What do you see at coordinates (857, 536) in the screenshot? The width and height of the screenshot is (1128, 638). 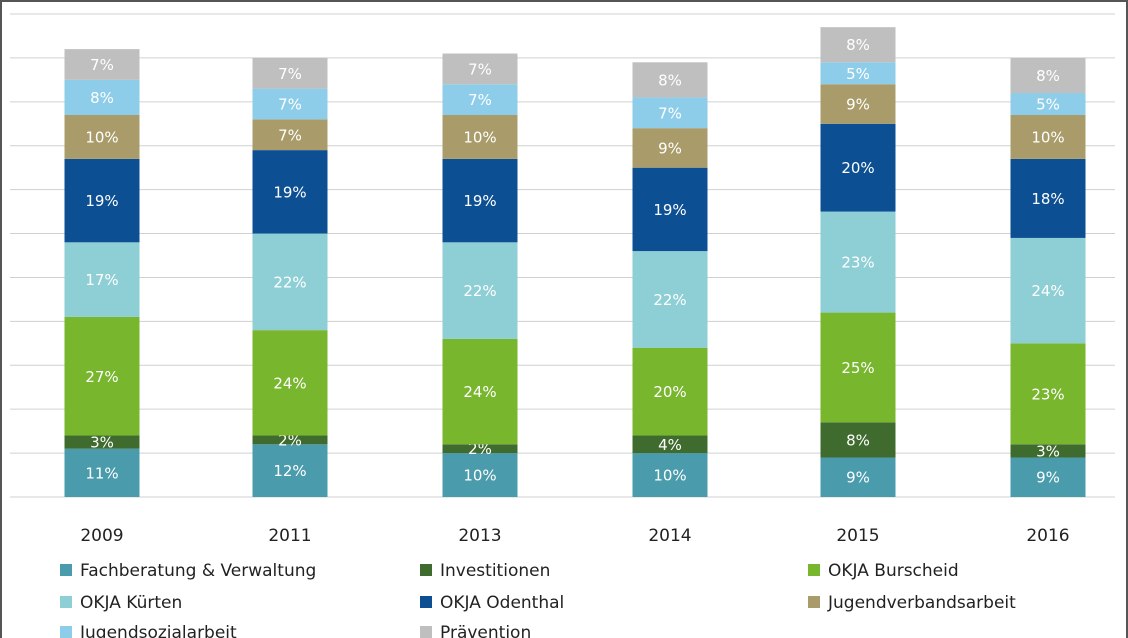 I see `x-tick-label: 2015` at bounding box center [857, 536].